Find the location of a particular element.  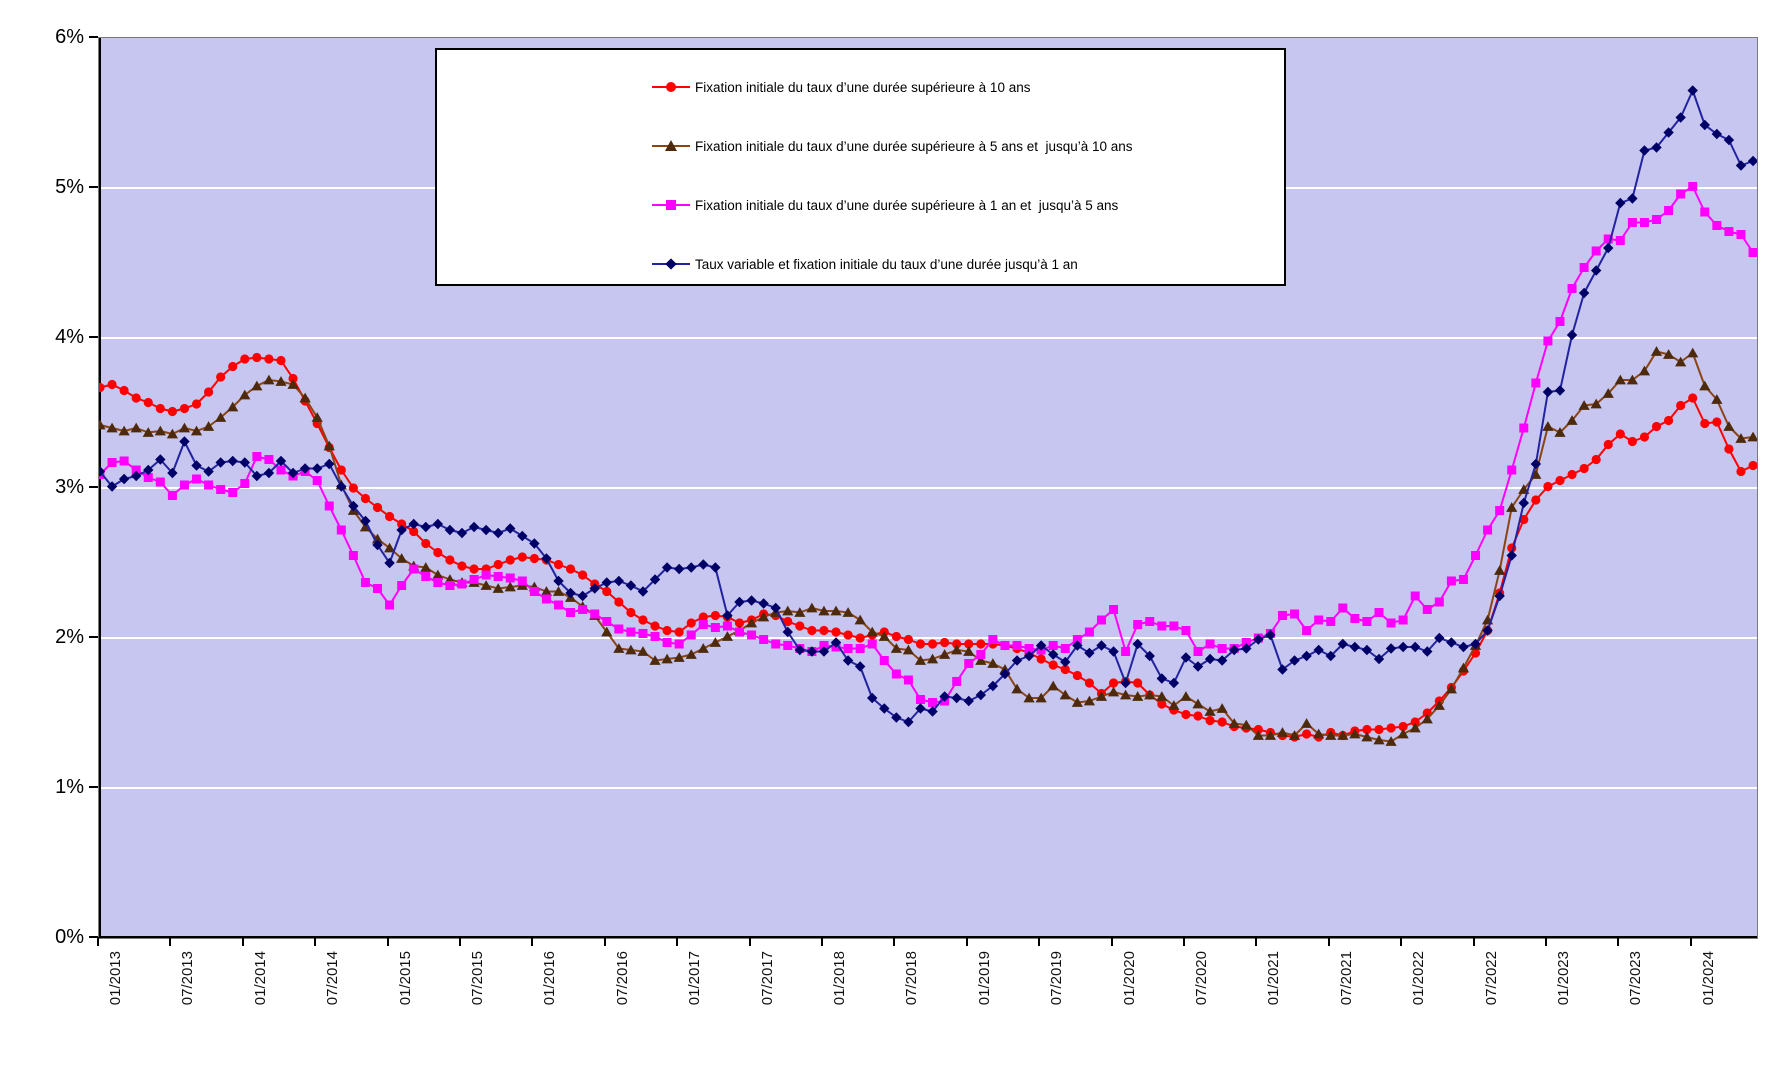

y-axis-label-2pct: 2% is located at coordinates (69, 637).